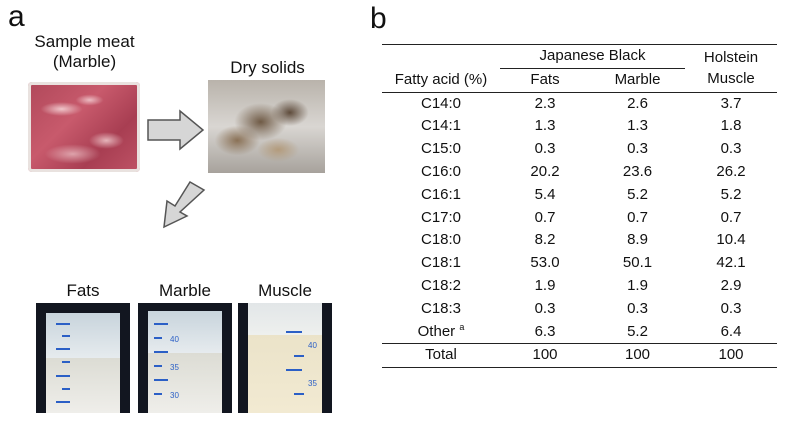  What do you see at coordinates (83, 290) in the screenshot?
I see `tube-label-fats: Fats` at bounding box center [83, 290].